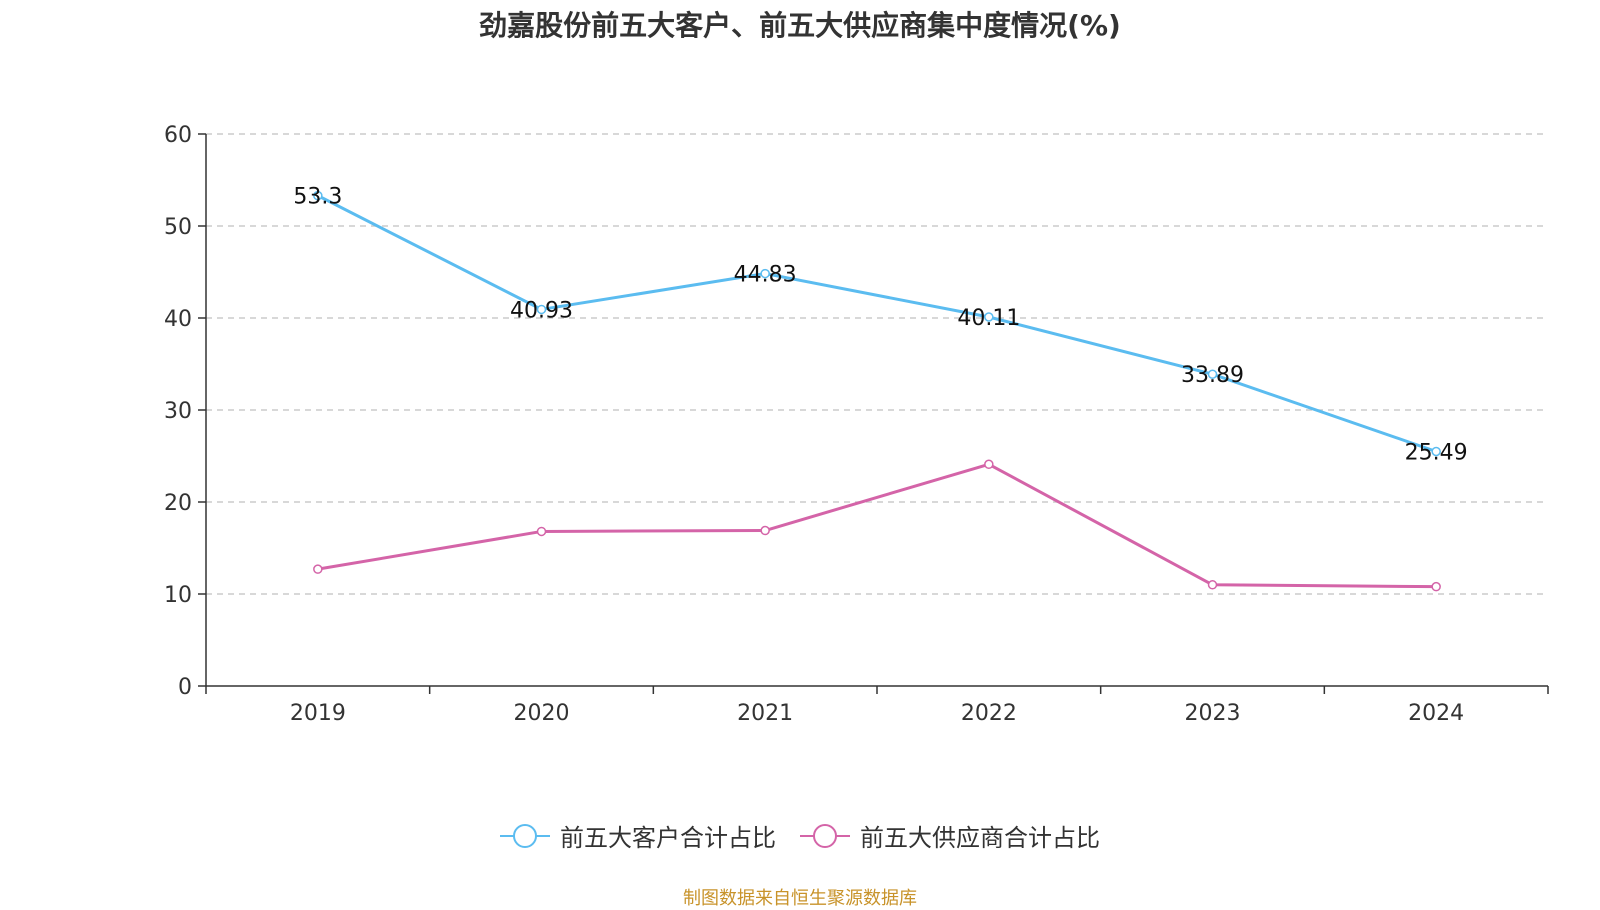  Describe the element at coordinates (765, 530) in the screenshot. I see `series-1-point-2021` at that location.